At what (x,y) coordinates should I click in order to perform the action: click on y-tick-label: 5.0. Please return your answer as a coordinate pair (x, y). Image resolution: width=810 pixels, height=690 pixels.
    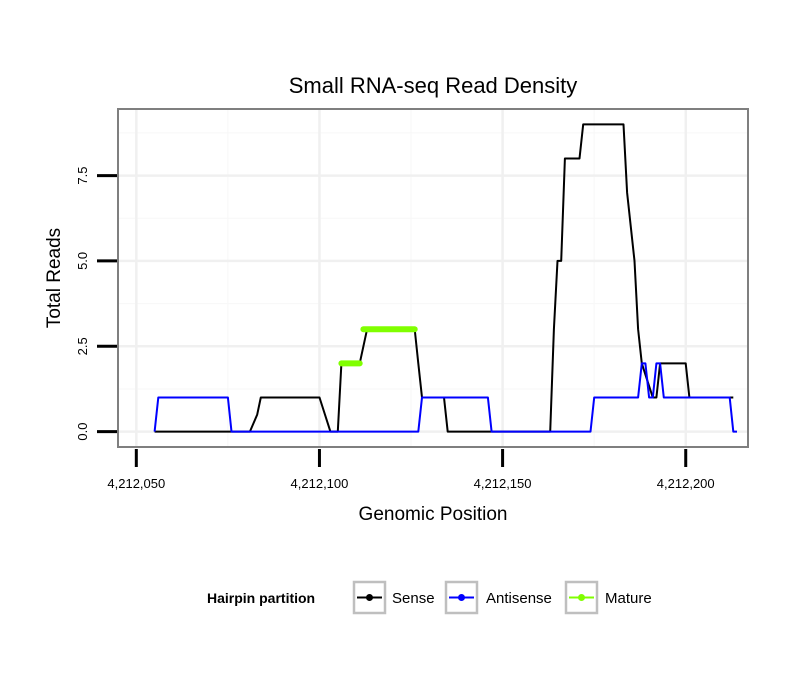
    Looking at the image, I should click on (82, 261).